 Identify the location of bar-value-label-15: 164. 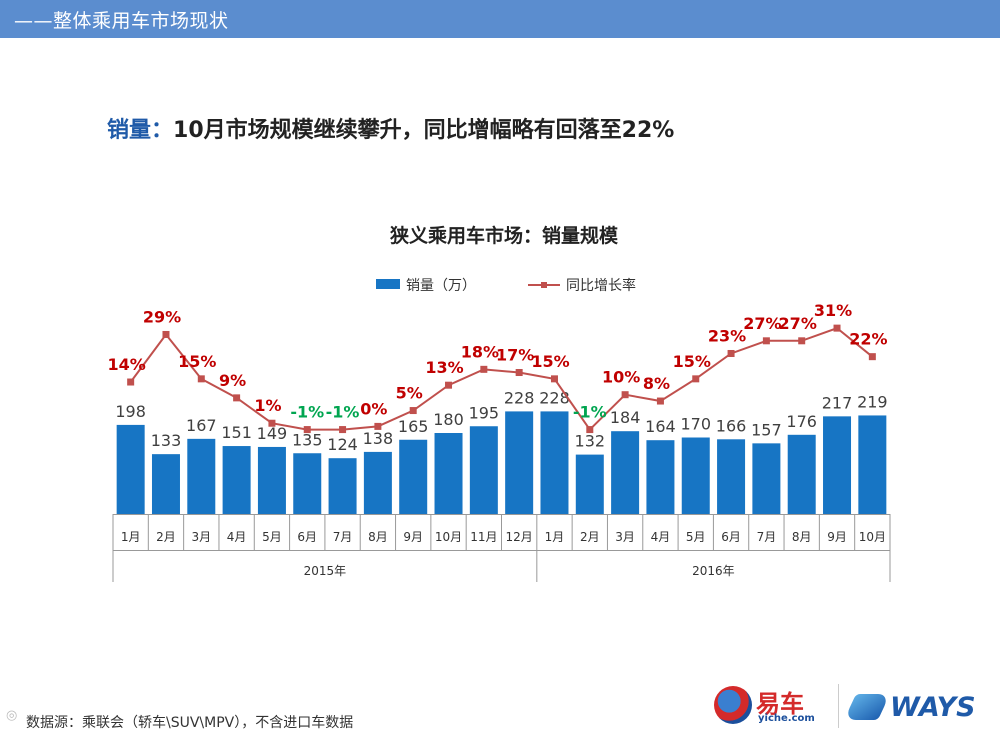
(660, 426).